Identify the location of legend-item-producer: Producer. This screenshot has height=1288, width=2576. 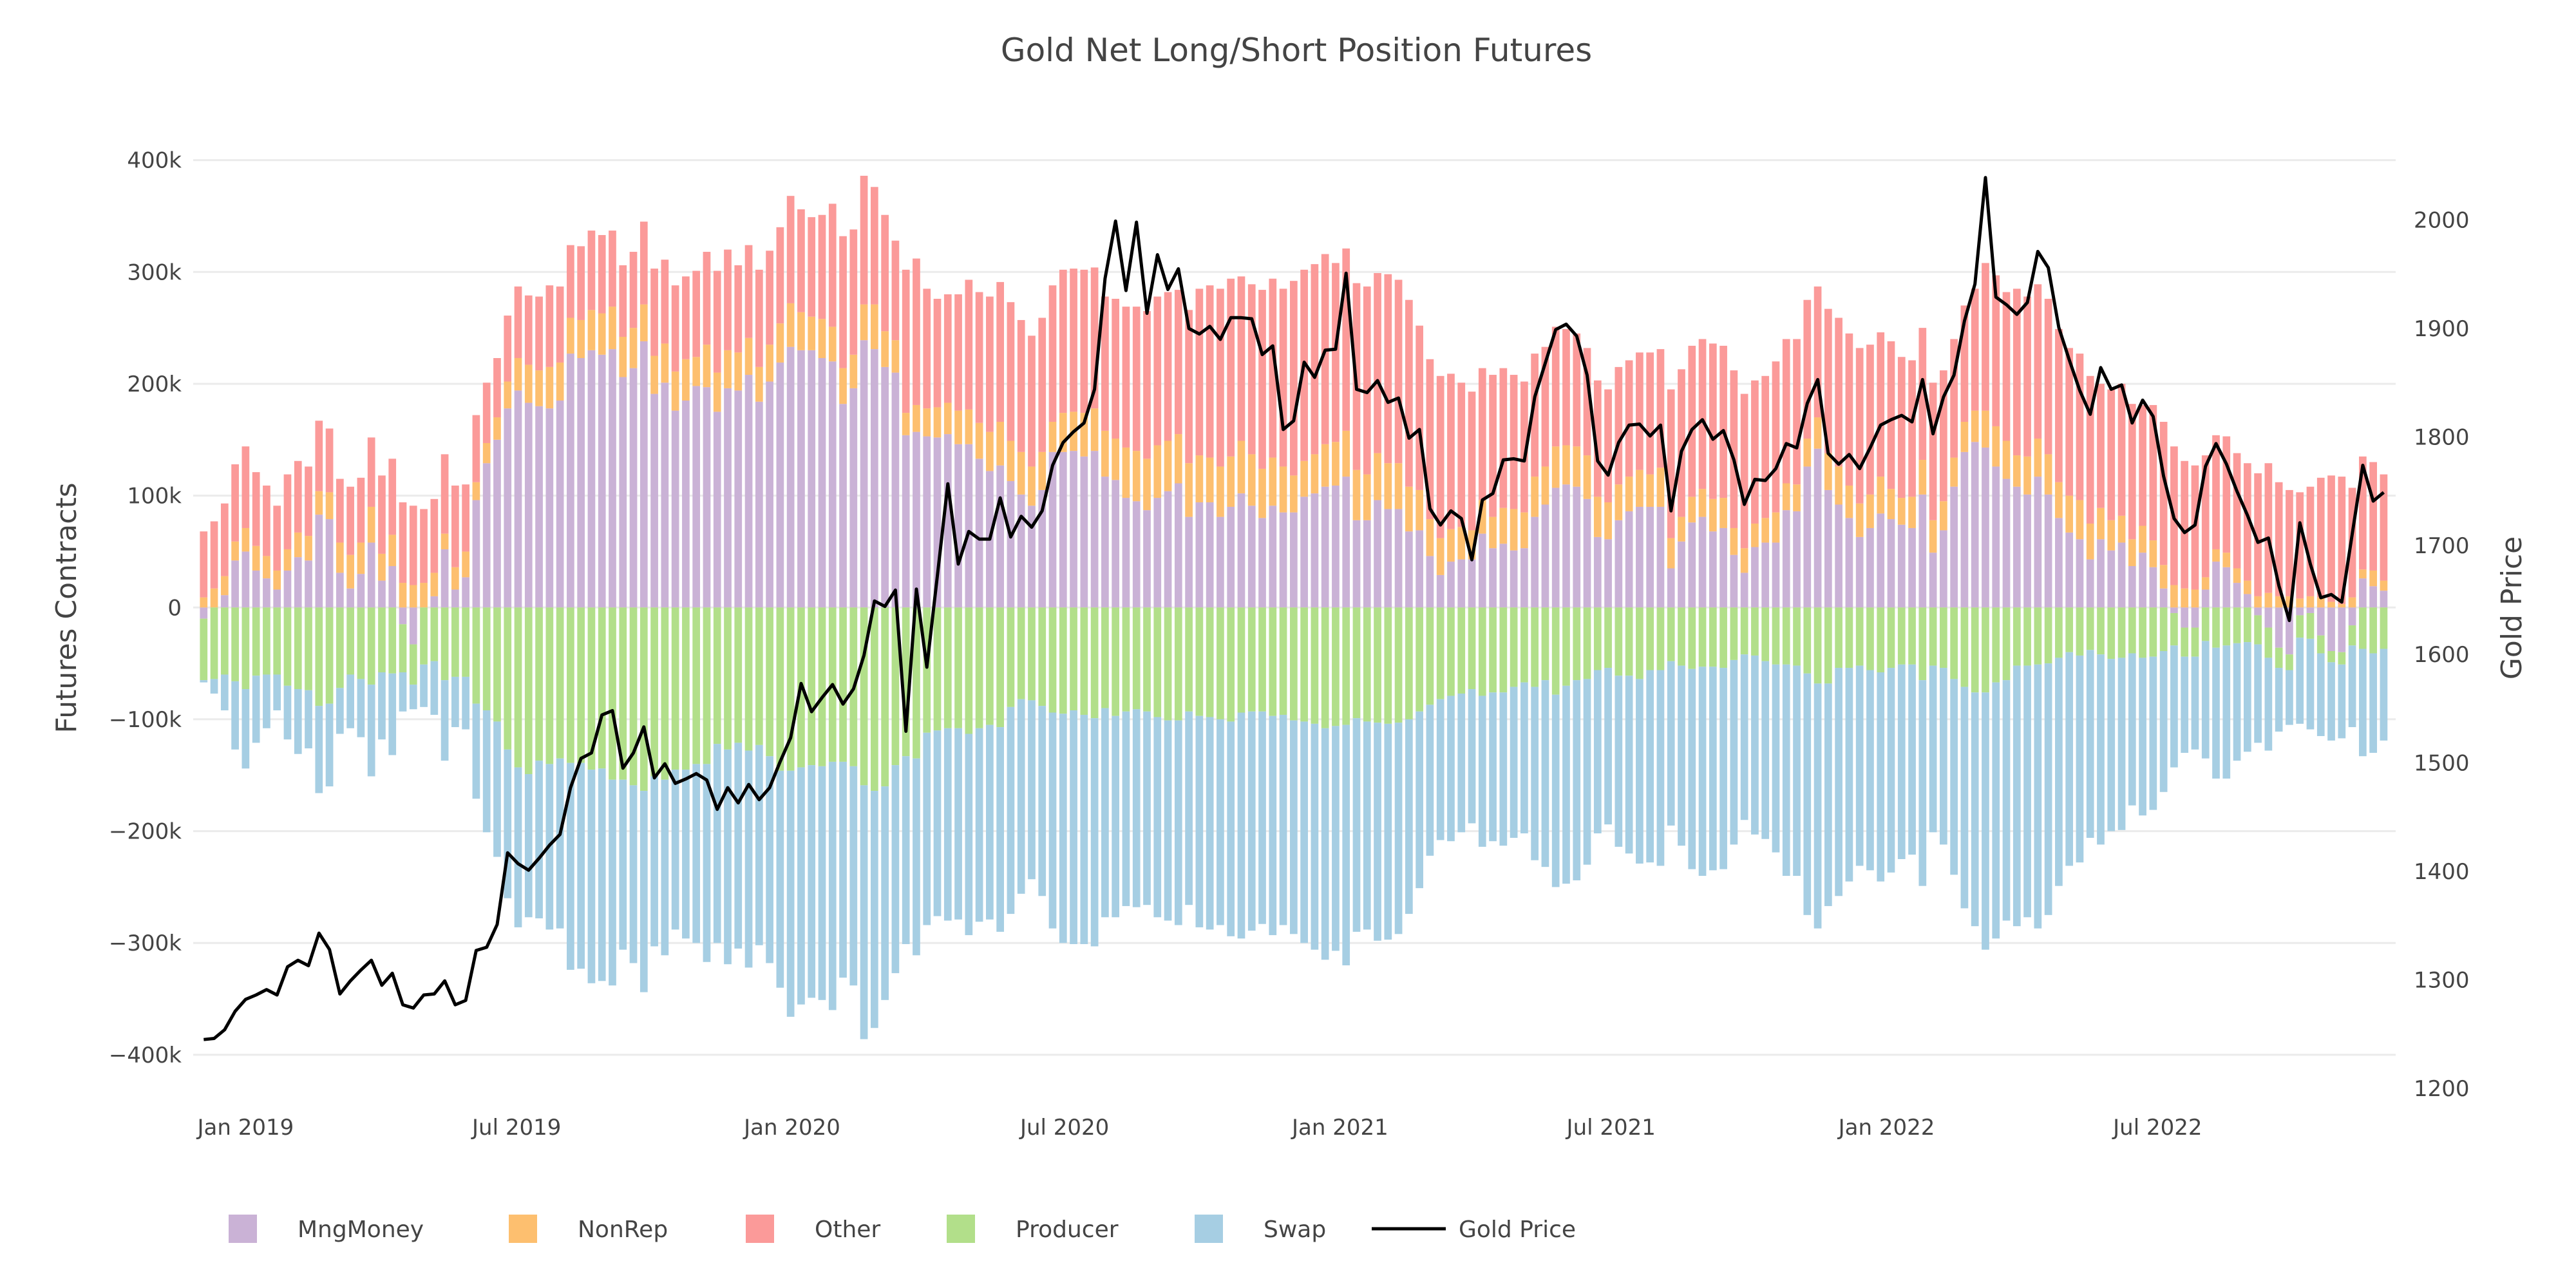
(1033, 1229).